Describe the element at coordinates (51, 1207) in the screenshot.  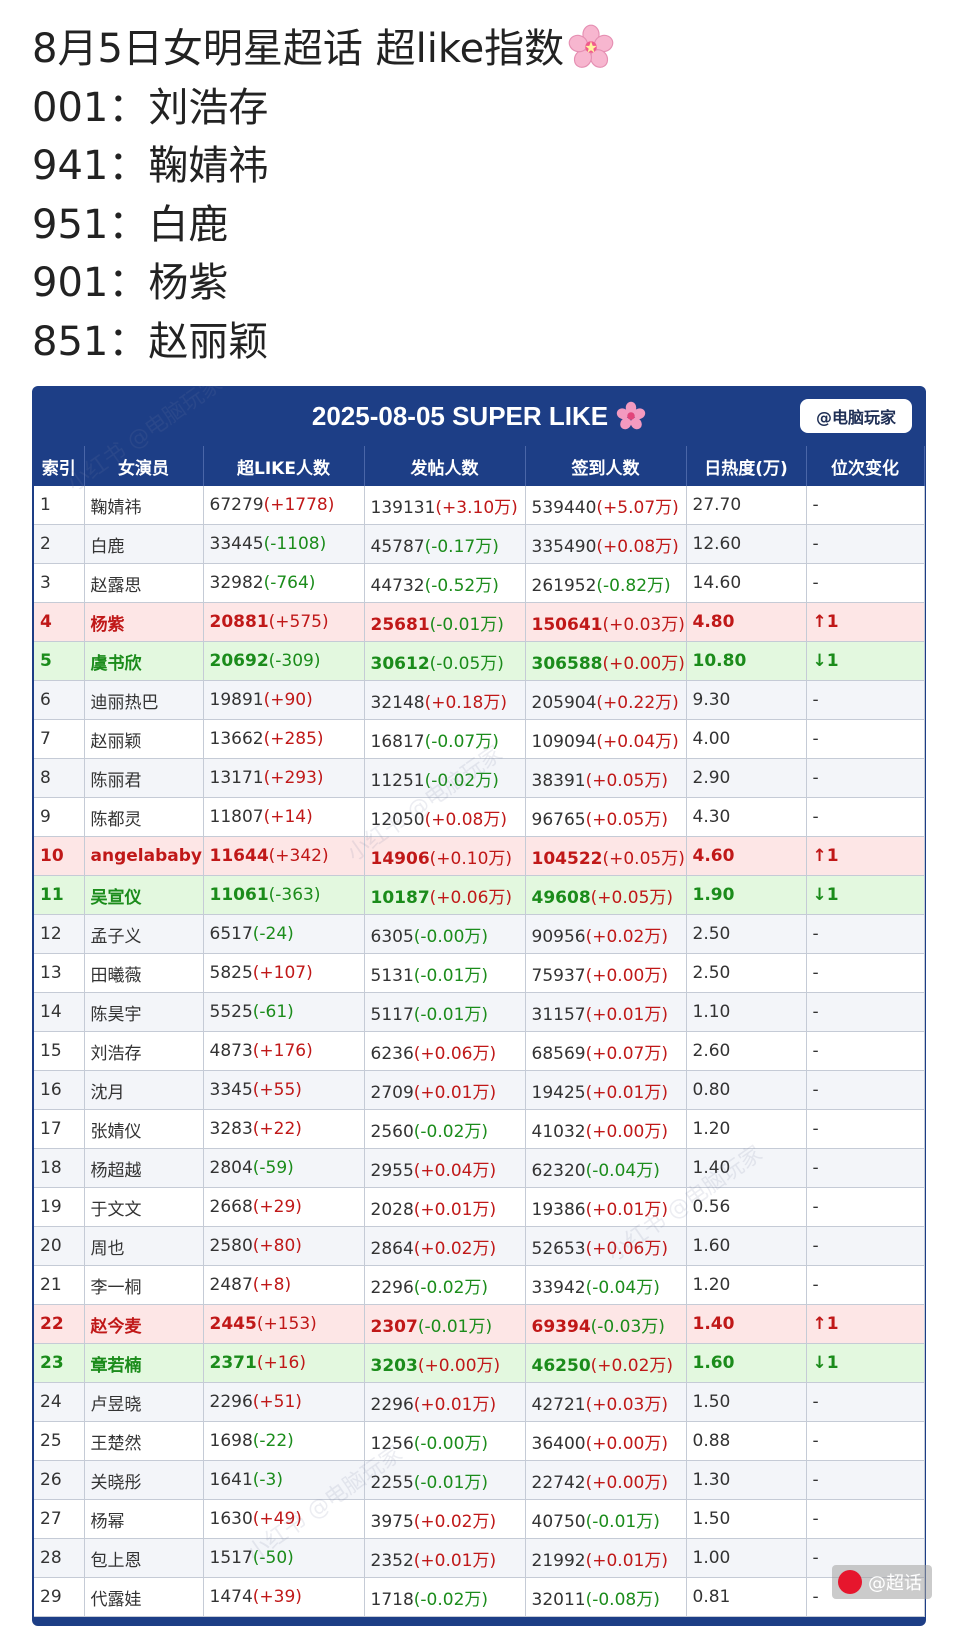
I see `index-value: 19` at that location.